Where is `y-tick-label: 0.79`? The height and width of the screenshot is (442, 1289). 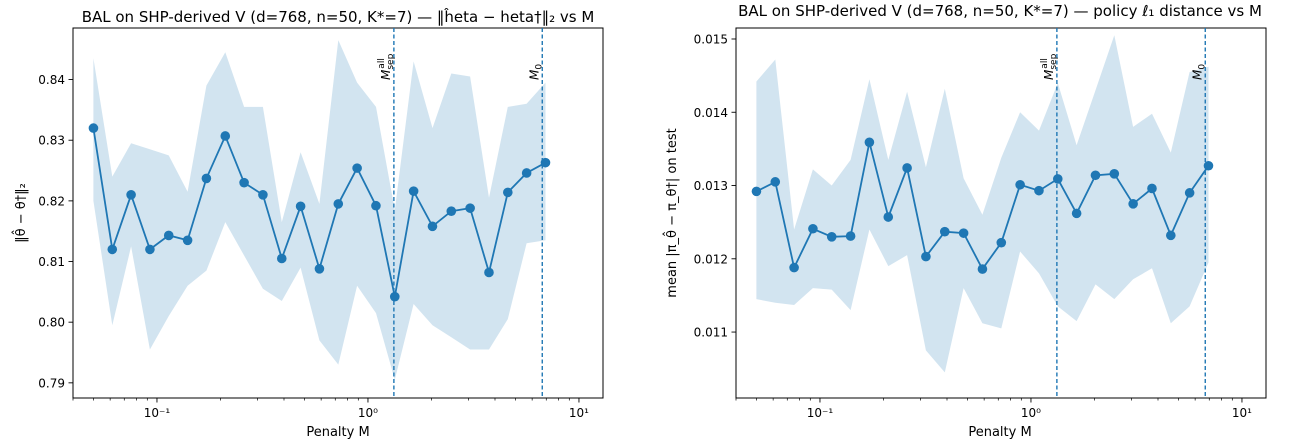
y-tick-label: 0.79 is located at coordinates (51, 383).